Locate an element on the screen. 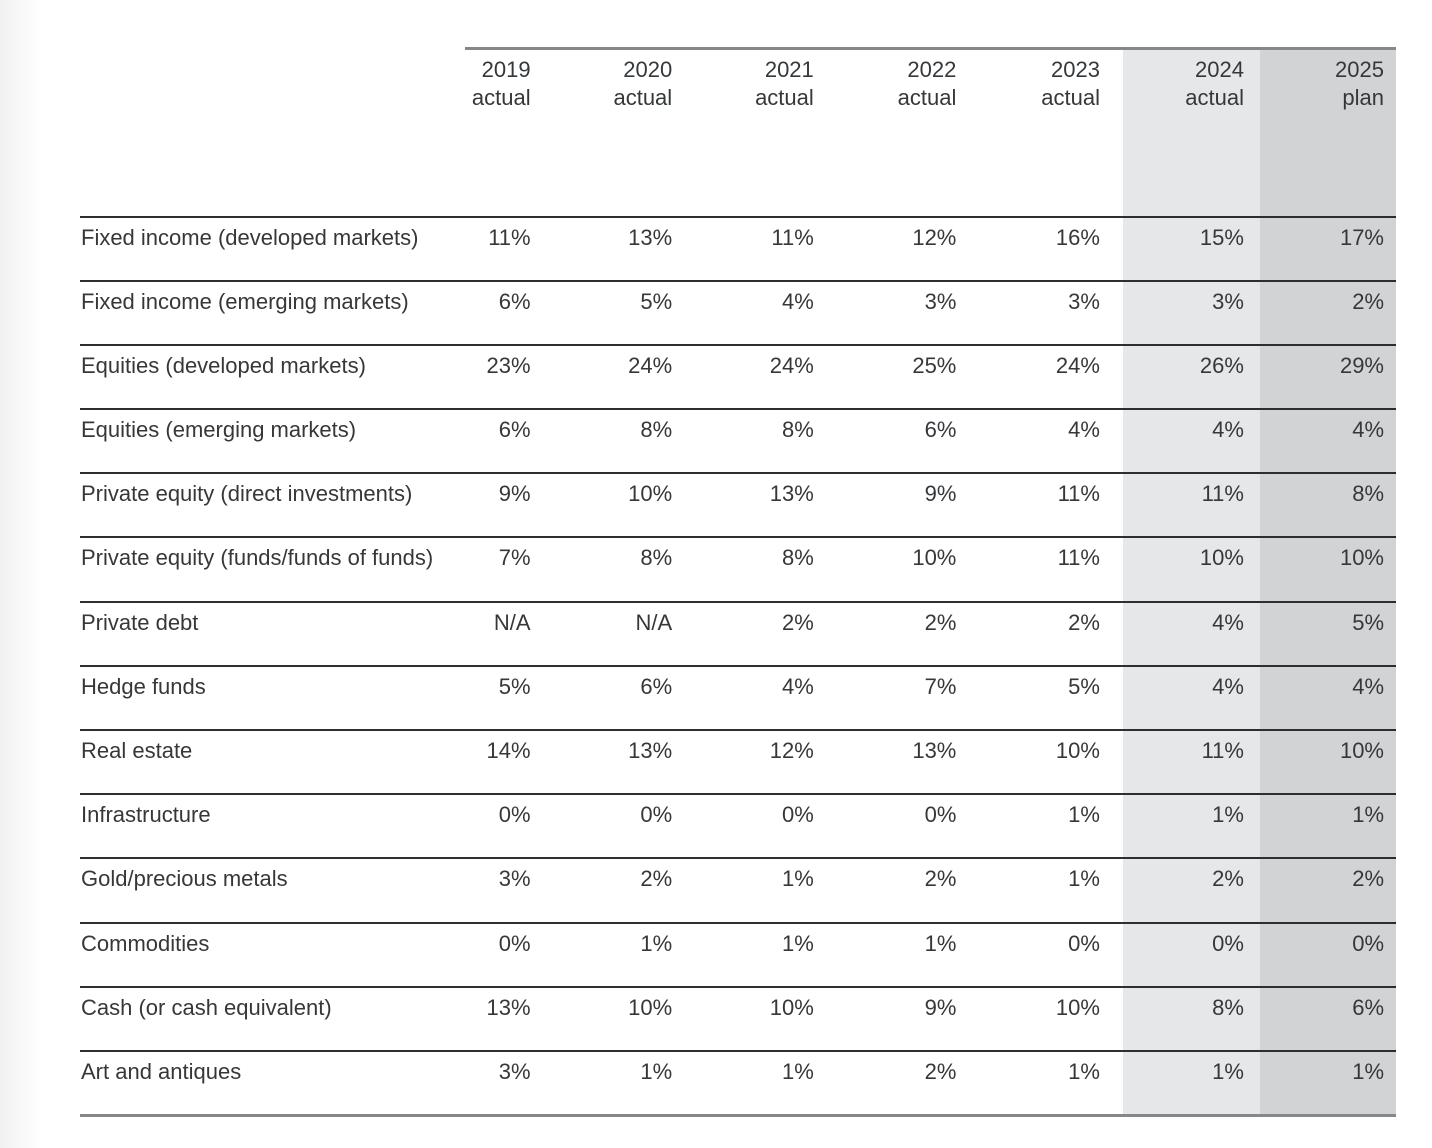 The width and height of the screenshot is (1432, 1148). cell-2022: 25% is located at coordinates (925, 376).